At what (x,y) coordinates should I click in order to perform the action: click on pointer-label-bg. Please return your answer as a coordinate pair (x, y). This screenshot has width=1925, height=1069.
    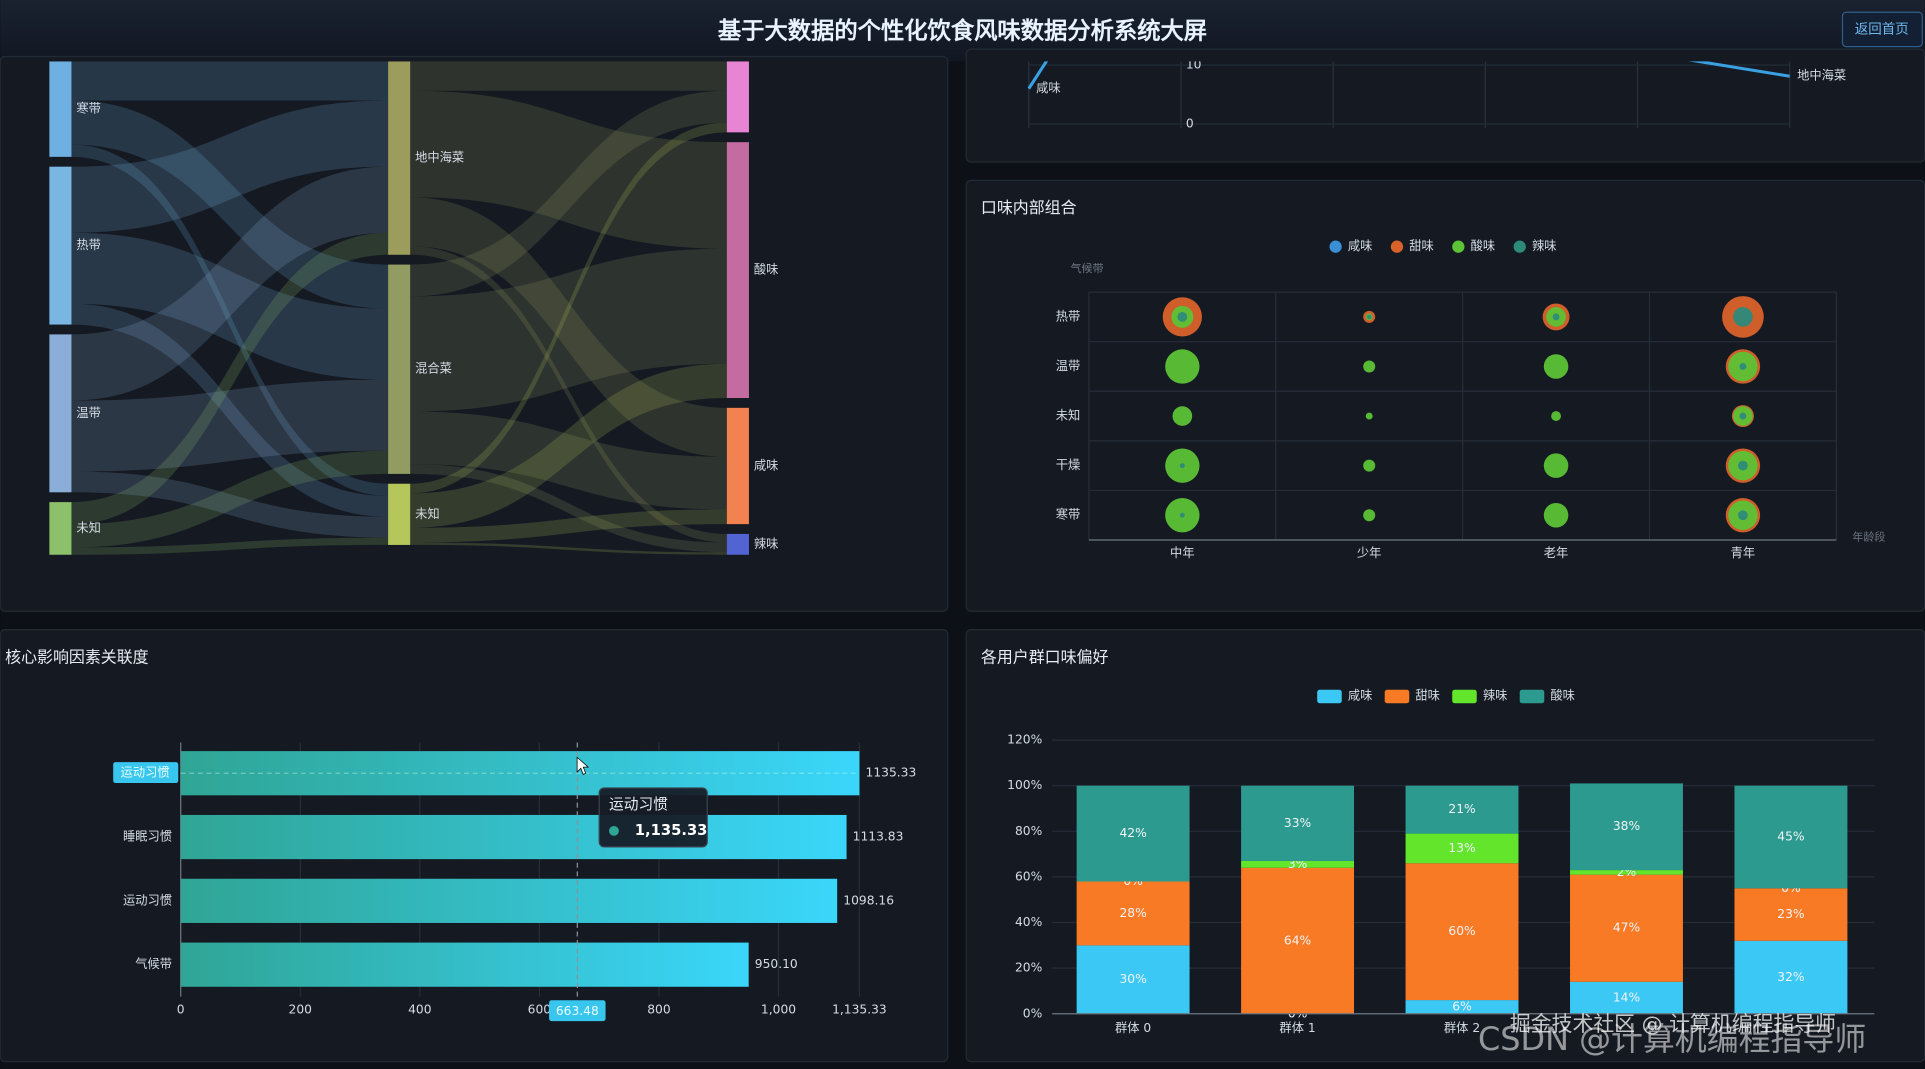
    Looking at the image, I should click on (146, 773).